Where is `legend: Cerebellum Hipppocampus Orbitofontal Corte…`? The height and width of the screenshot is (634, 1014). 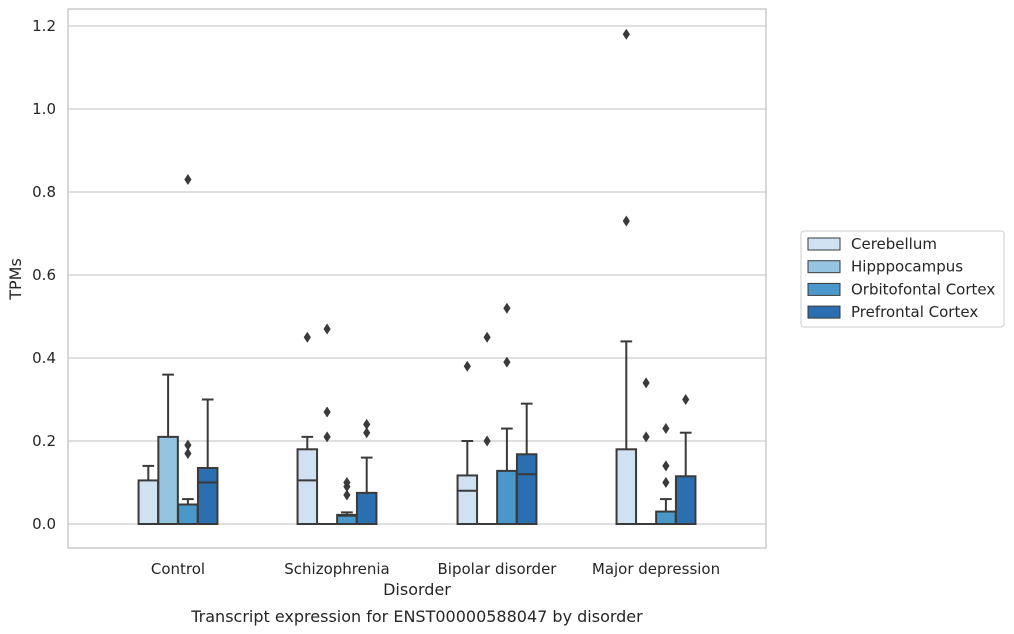
legend: Cerebellum Hipppocampus Orbitofontal Corte… is located at coordinates (902, 279).